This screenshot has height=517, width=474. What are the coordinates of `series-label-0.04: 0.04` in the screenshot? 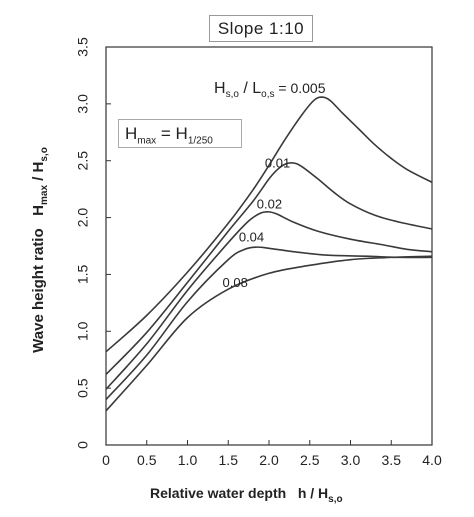 It's located at (251, 236).